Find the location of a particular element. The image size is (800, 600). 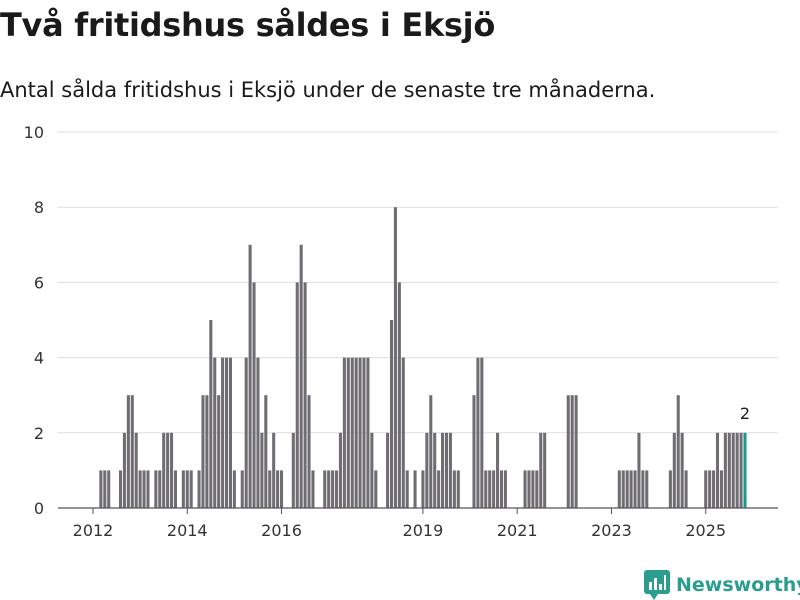

y-tick-label: 10 is located at coordinates (34, 132).